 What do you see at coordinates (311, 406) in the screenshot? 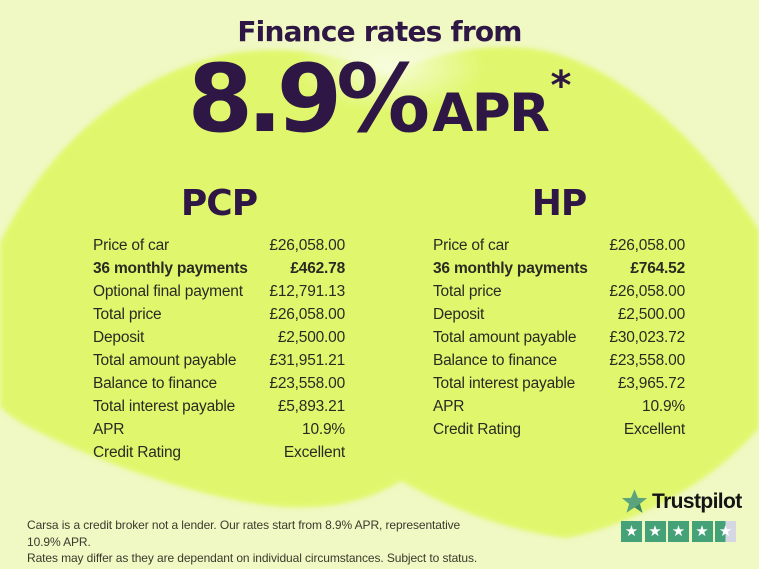
I see `row-value: £5,893.21` at bounding box center [311, 406].